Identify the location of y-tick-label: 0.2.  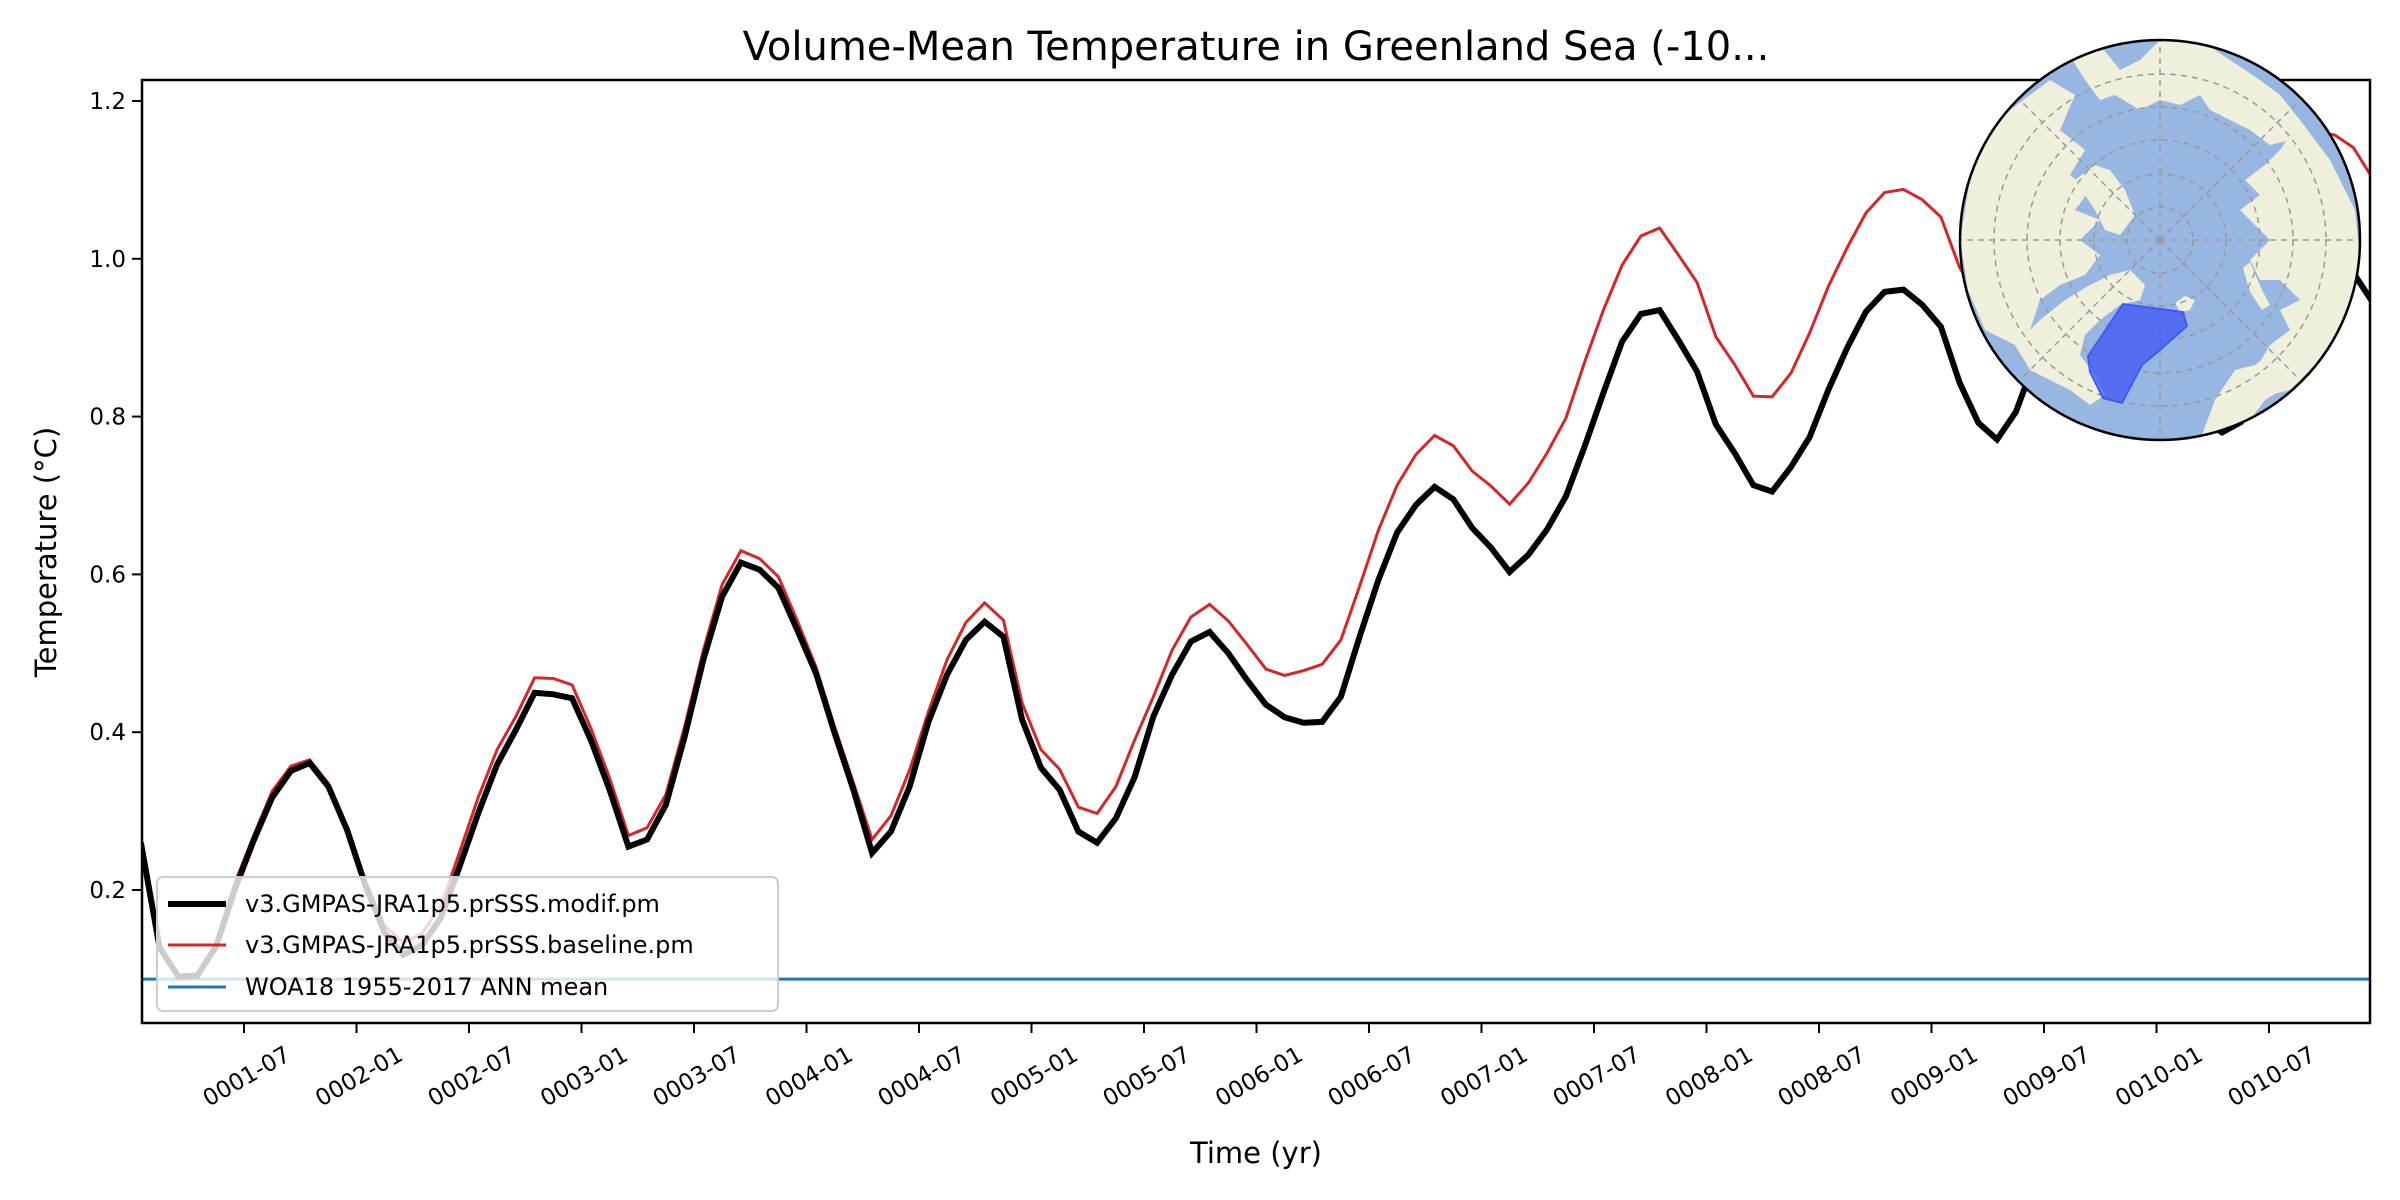
(107, 891).